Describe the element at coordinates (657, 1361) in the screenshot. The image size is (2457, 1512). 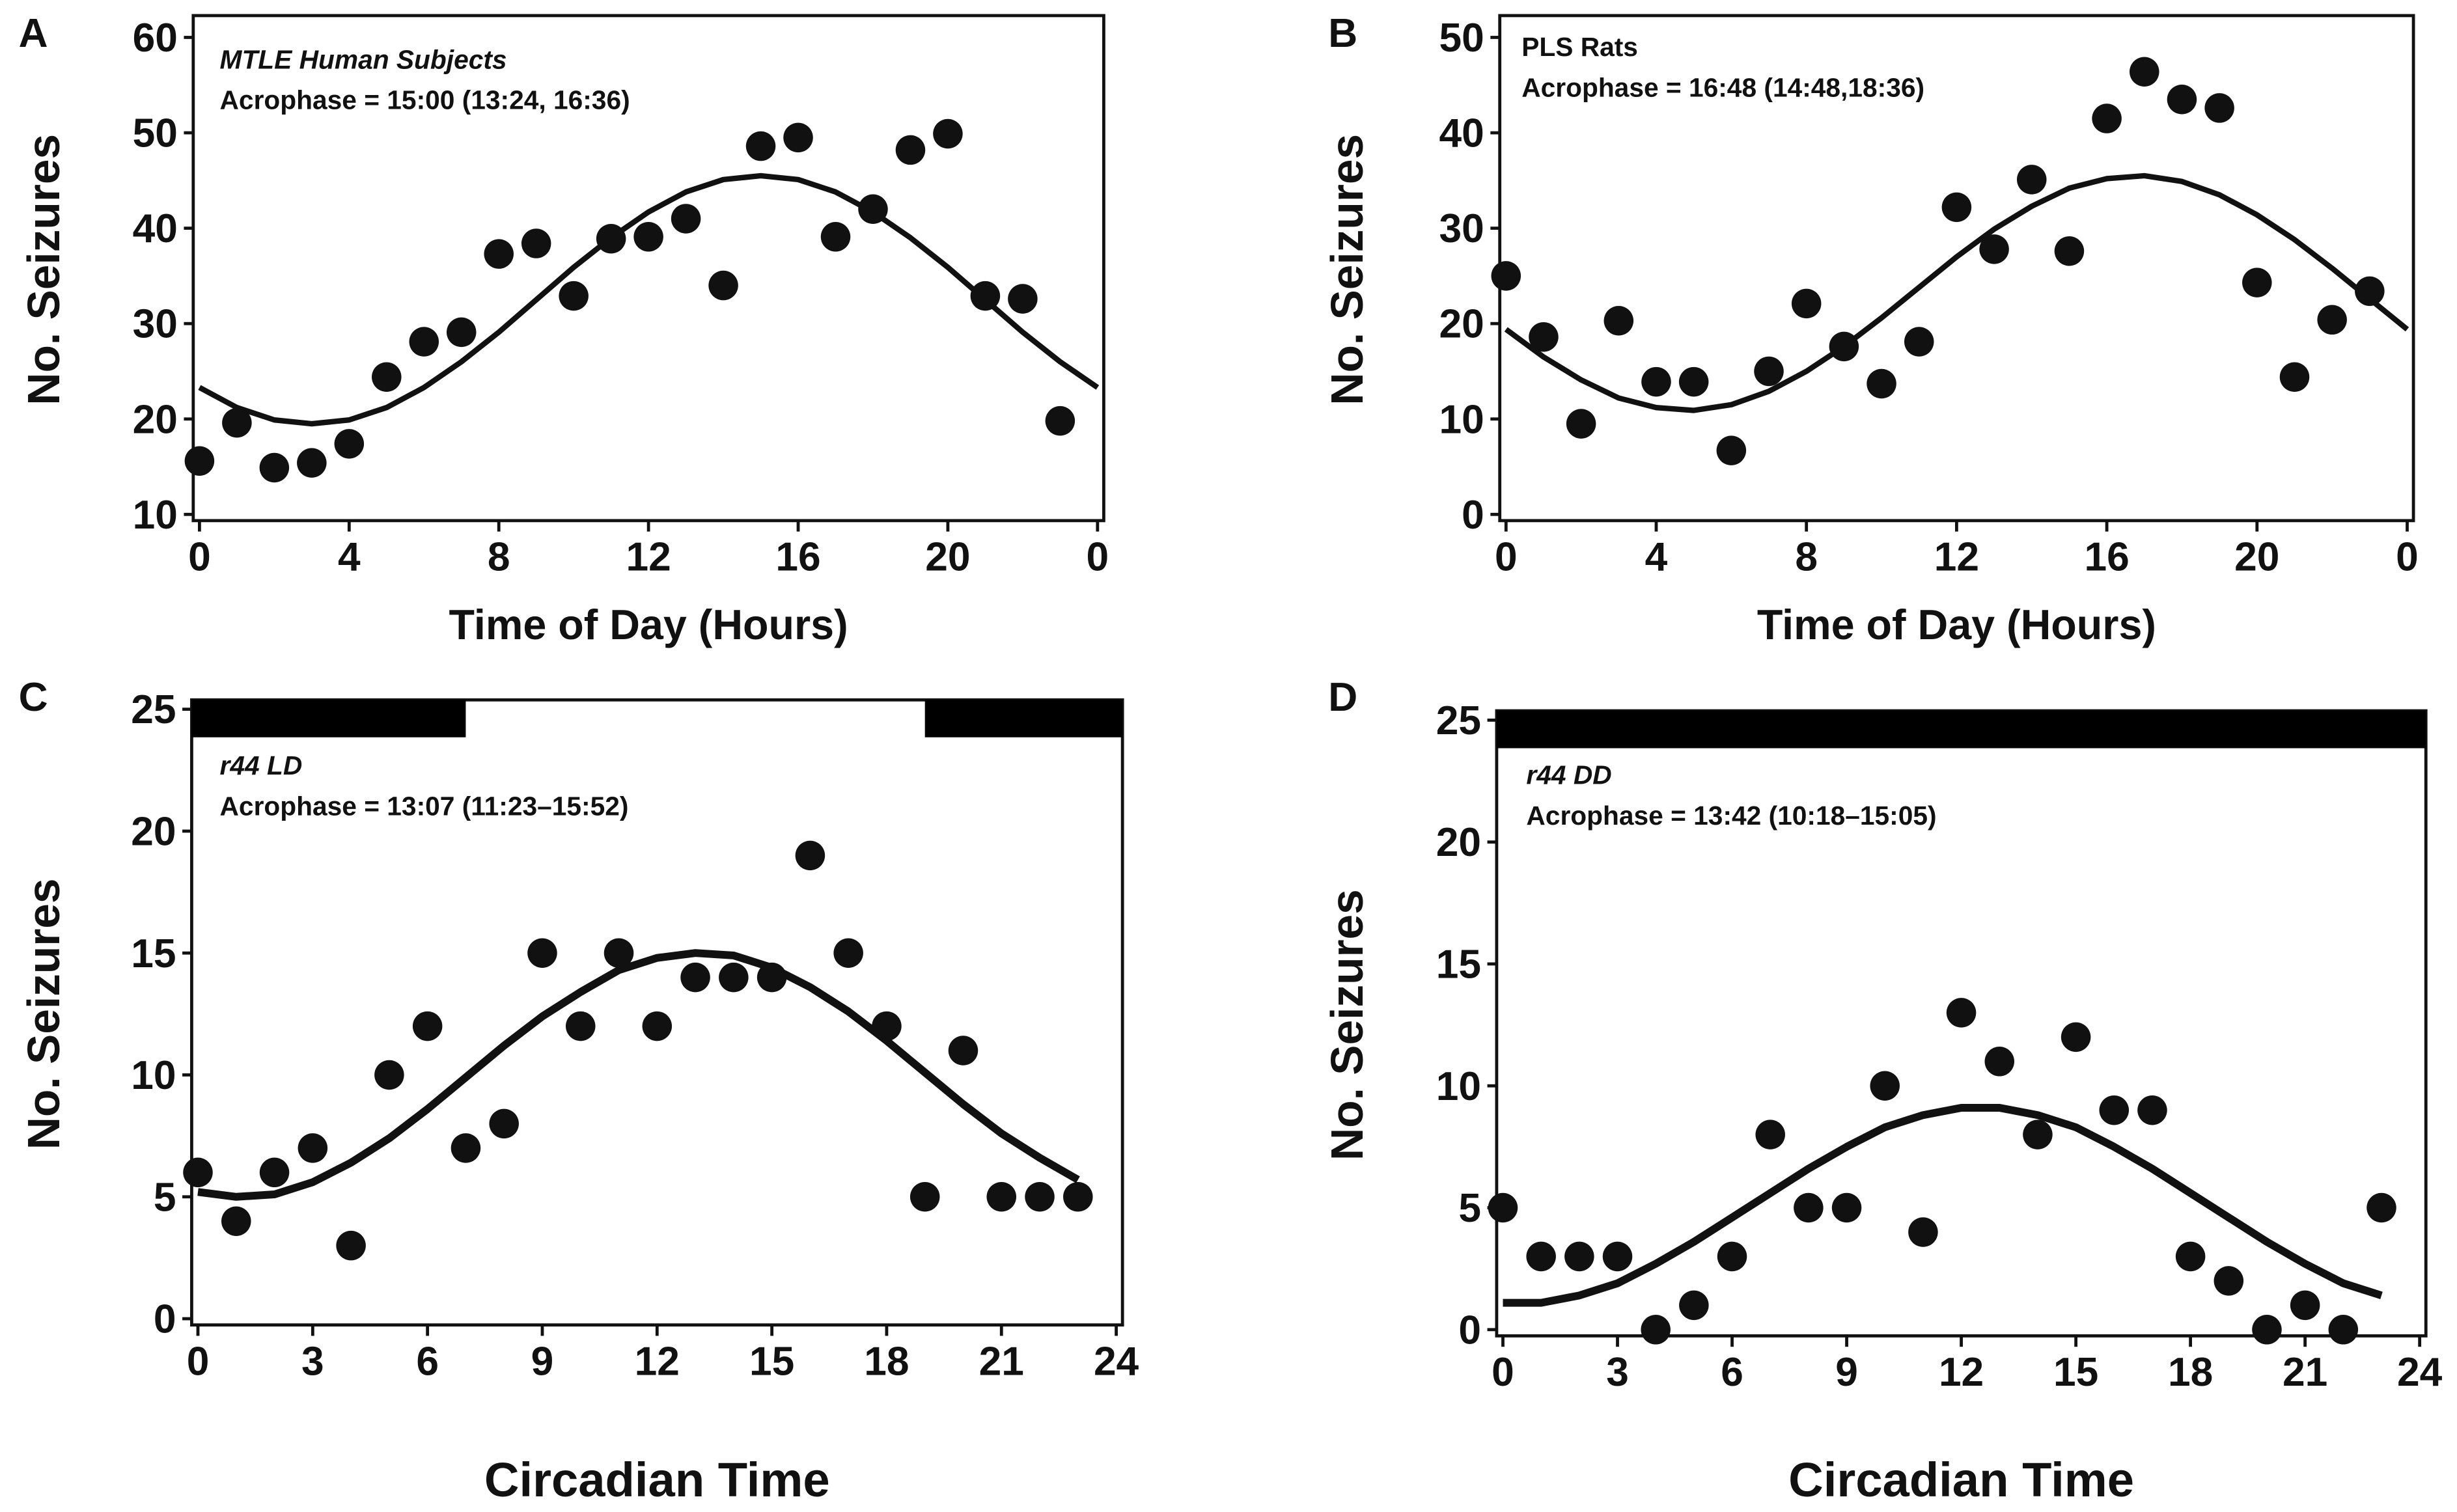
I see `x-tick-label: 12` at that location.